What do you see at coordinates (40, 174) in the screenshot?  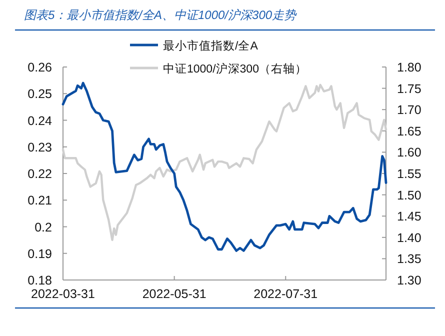 I see `y-tick-label: 0.22` at bounding box center [40, 174].